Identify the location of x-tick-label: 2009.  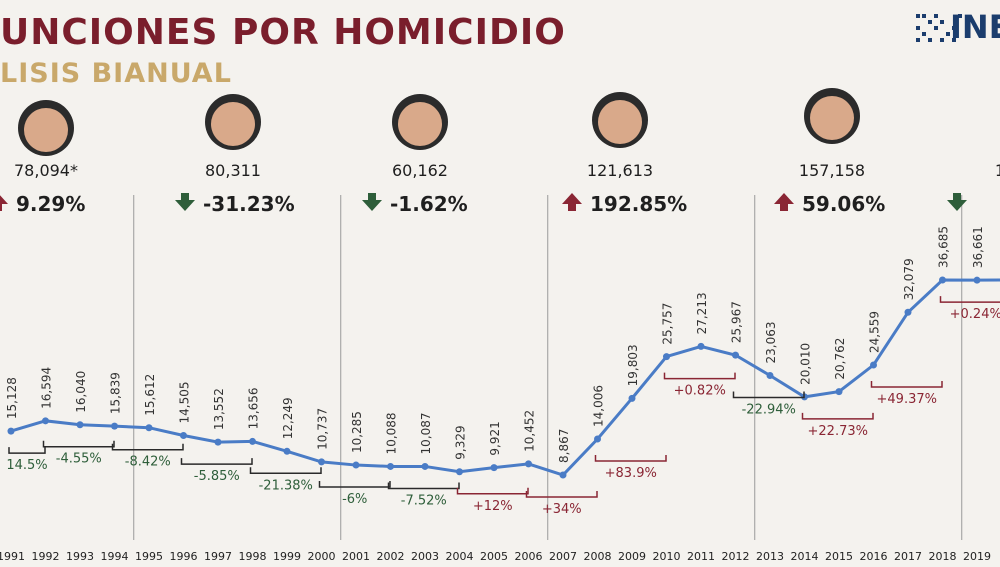
(632, 556).